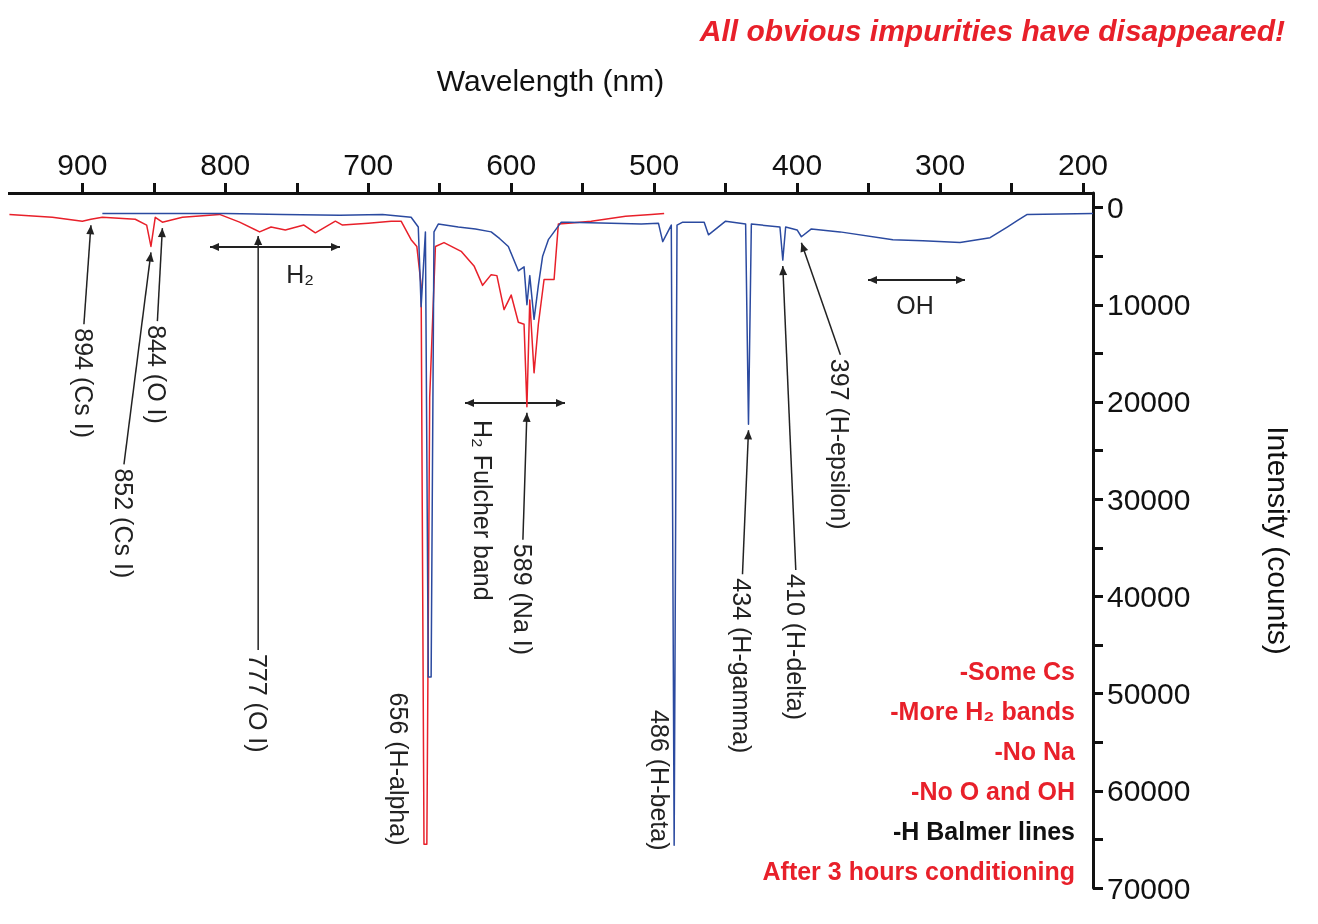  What do you see at coordinates (1278, 540) in the screenshot?
I see `y-axis-title: Intensity (counts)` at bounding box center [1278, 540].